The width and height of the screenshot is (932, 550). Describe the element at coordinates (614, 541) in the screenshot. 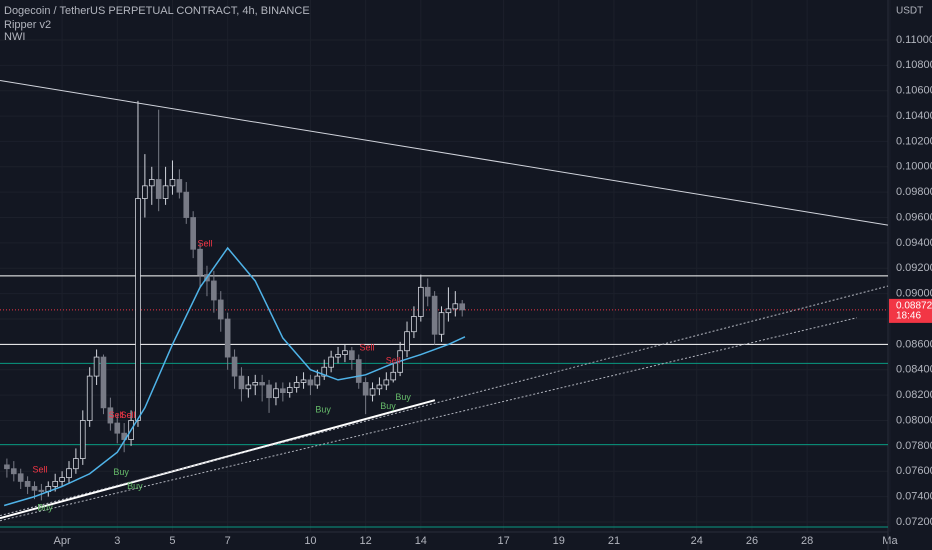

I see `x-tick-label: 21` at that location.